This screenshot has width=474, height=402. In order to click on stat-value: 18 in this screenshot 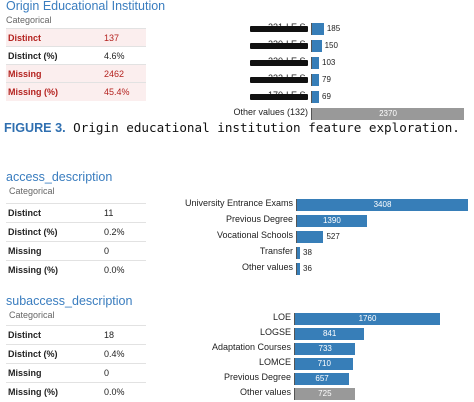, I will do `click(109, 335)`.